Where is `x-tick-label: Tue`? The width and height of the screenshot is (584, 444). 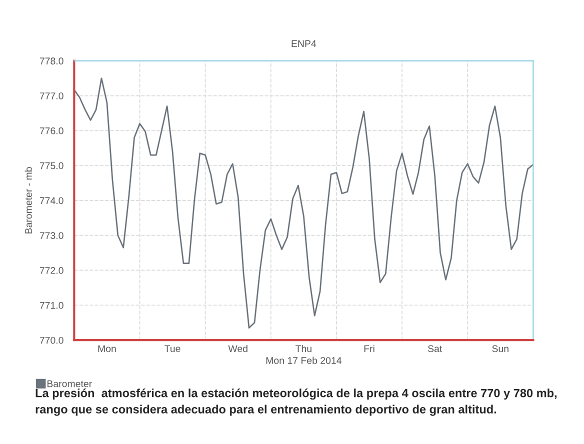
x-tick-label: Tue is located at coordinates (172, 348).